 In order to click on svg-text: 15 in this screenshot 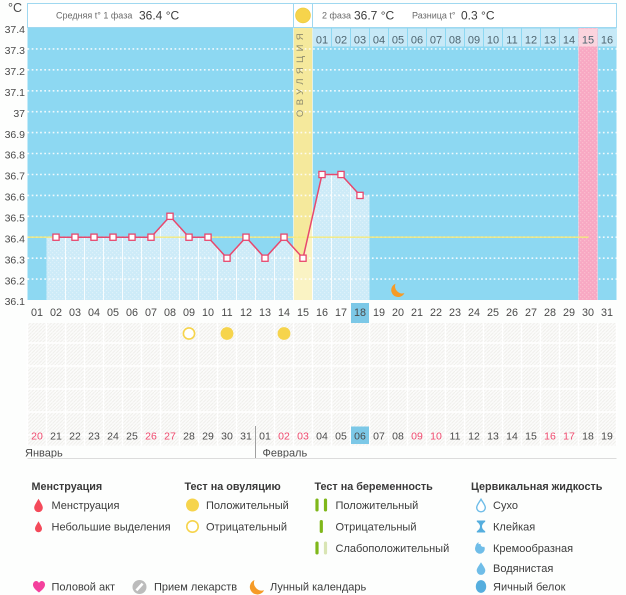, I will do `click(303, 313)`.